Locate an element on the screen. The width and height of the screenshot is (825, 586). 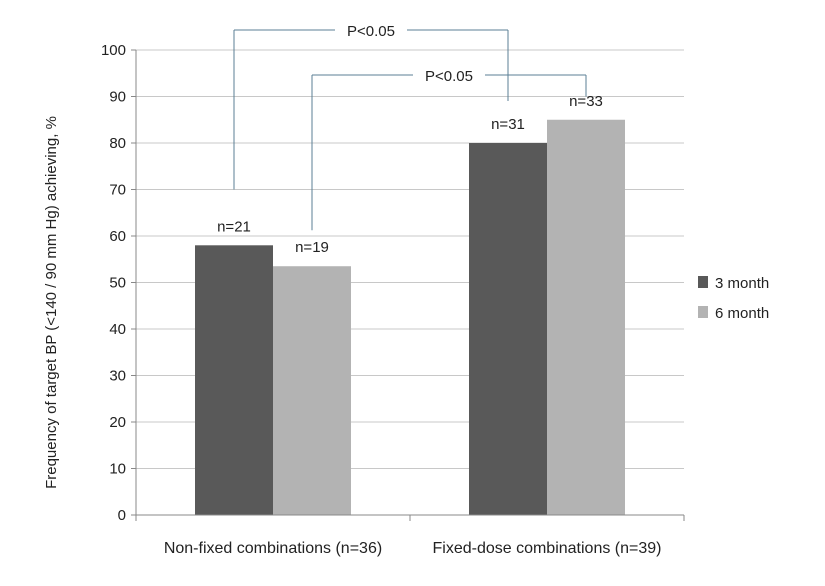
y-tick-label: 0 is located at coordinates (122, 515).